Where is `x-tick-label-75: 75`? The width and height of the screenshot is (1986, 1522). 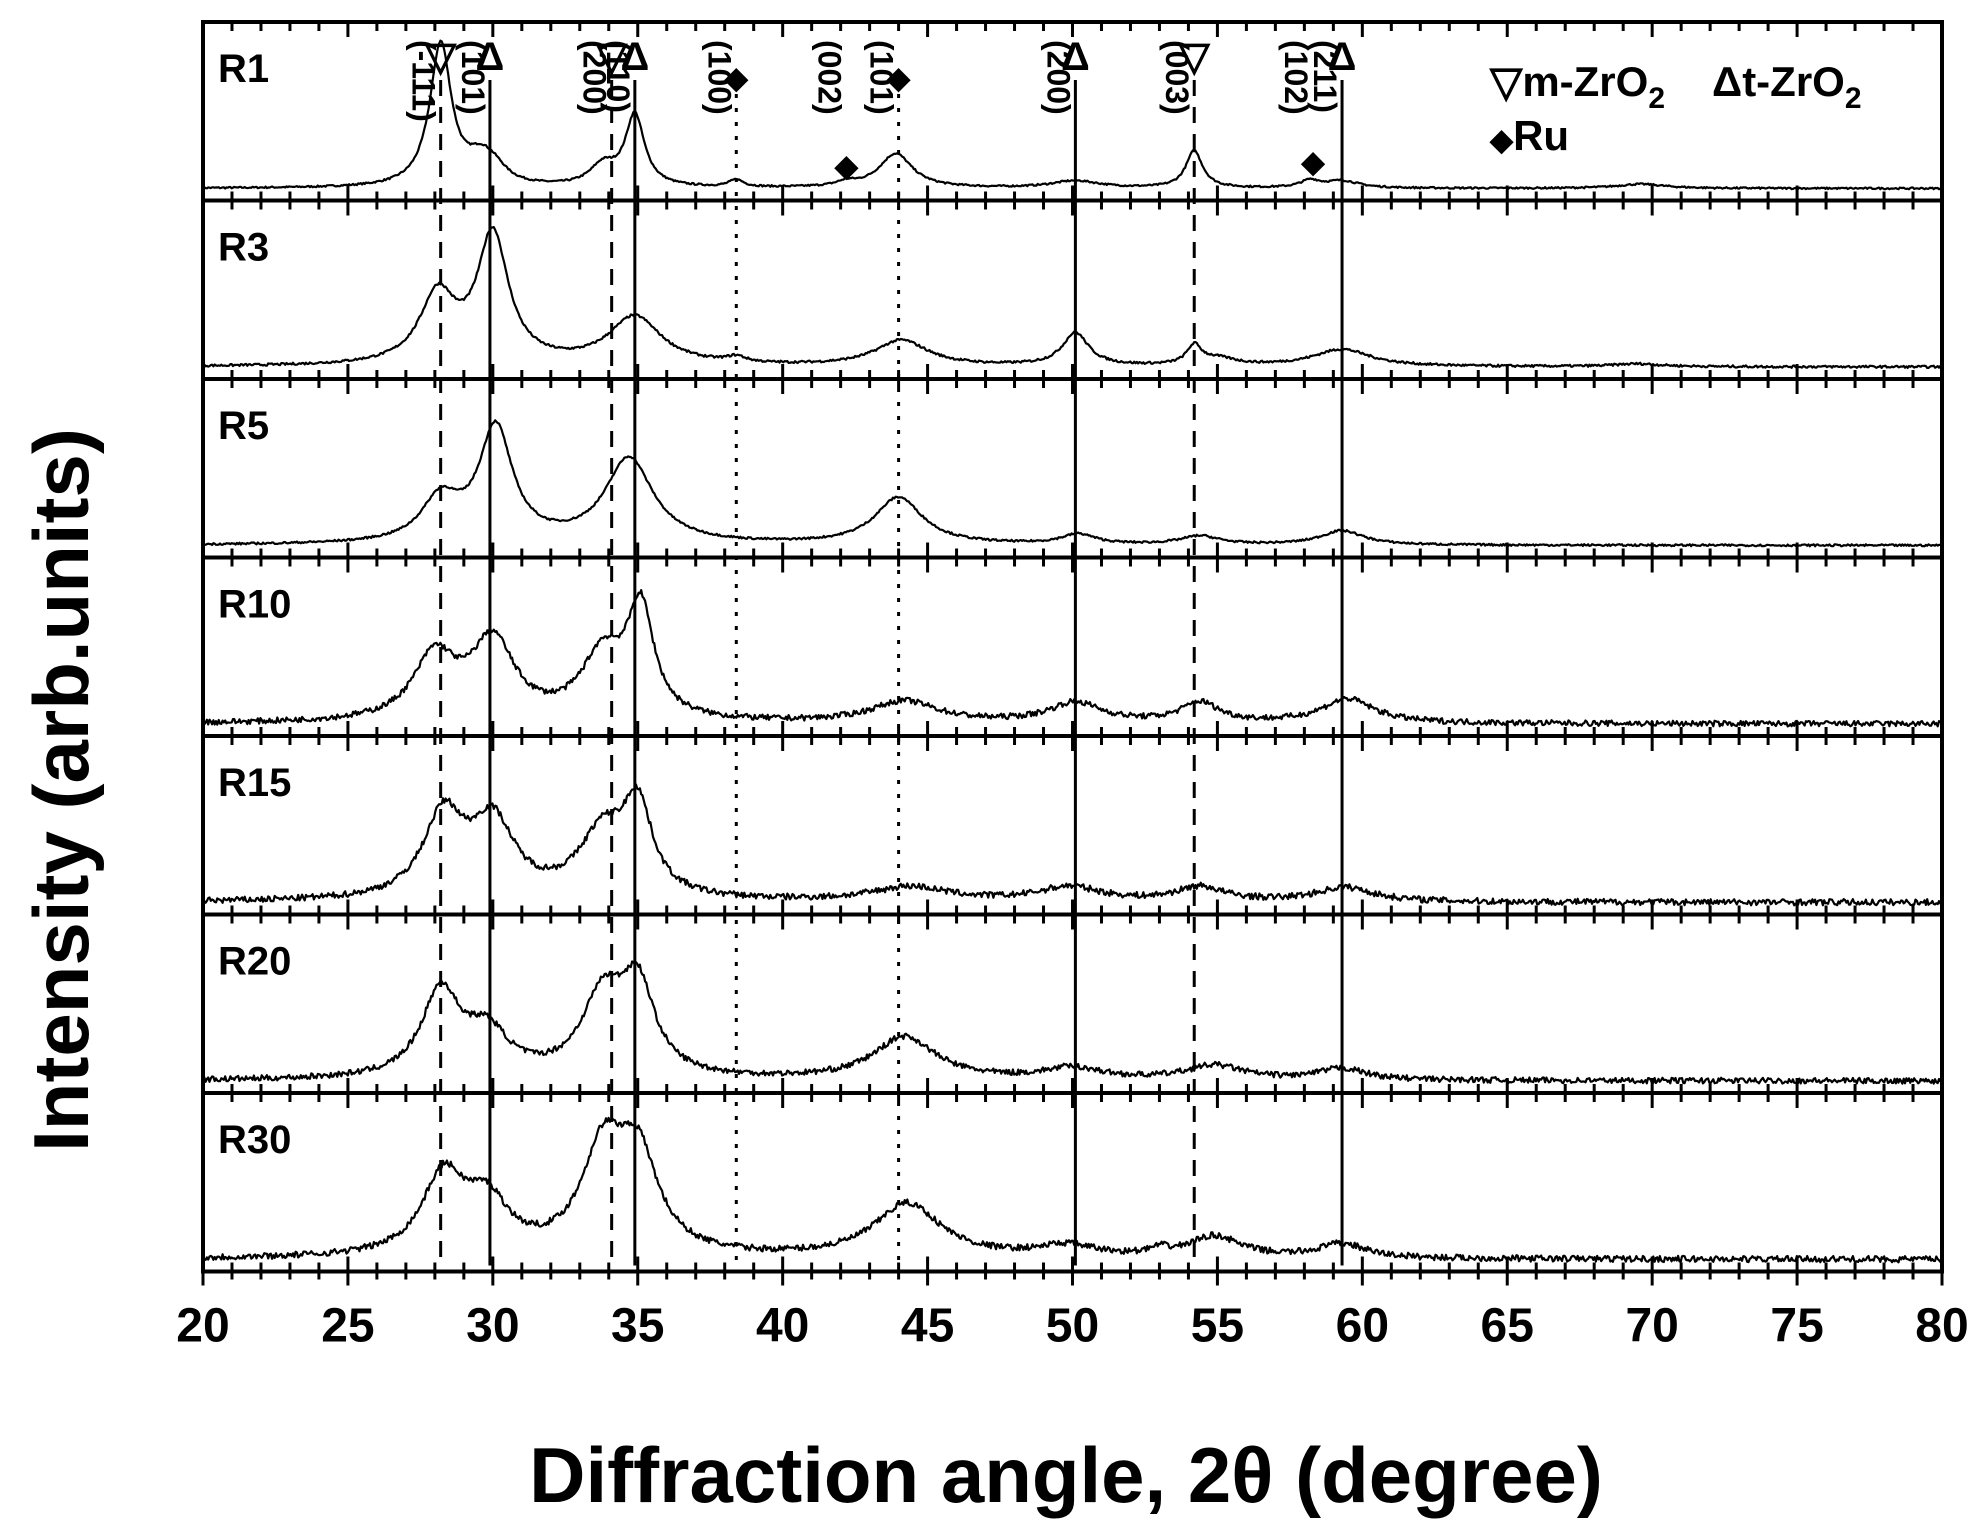 x-tick-label-75: 75 is located at coordinates (1796, 1326).